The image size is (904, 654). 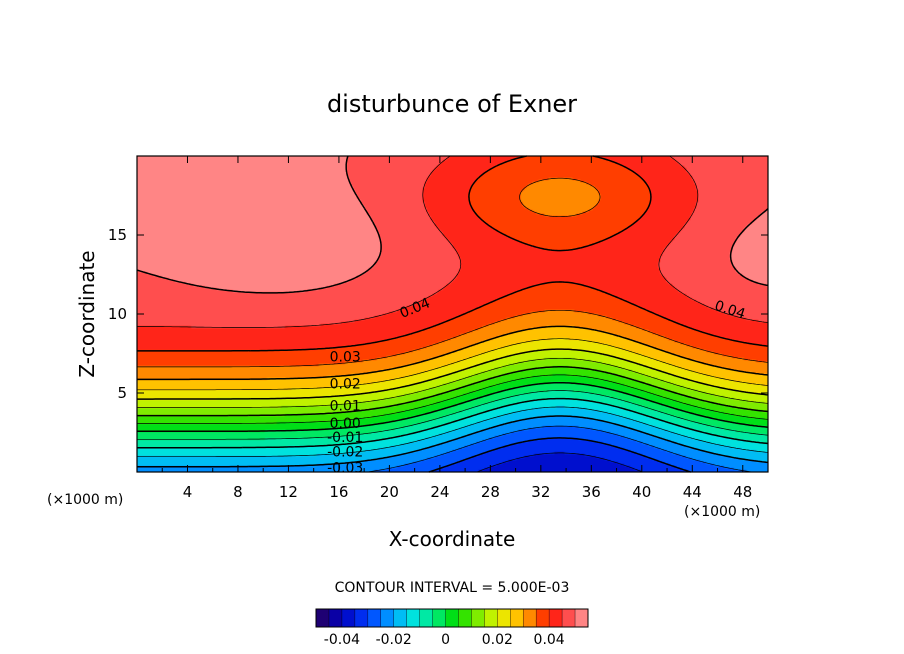 I want to click on colorbar-tick-label: -0.04, so click(x=342, y=640).